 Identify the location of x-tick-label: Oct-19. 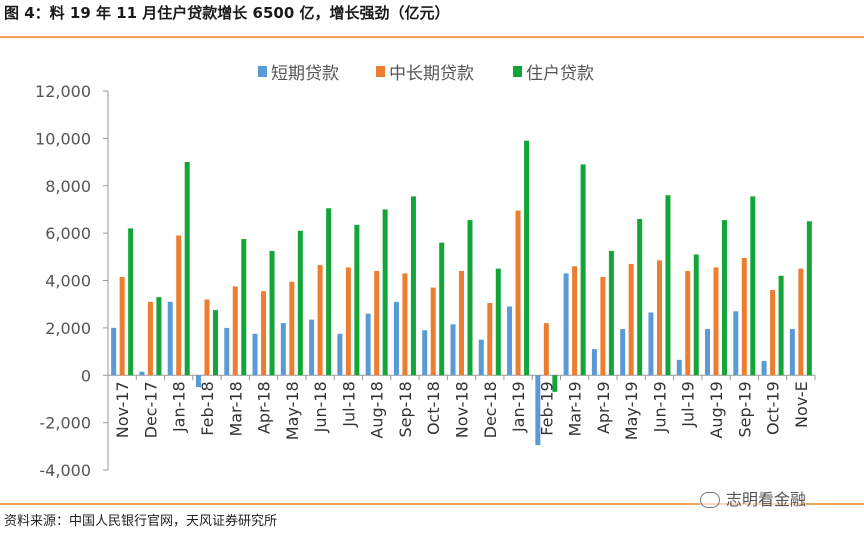
(773, 408).